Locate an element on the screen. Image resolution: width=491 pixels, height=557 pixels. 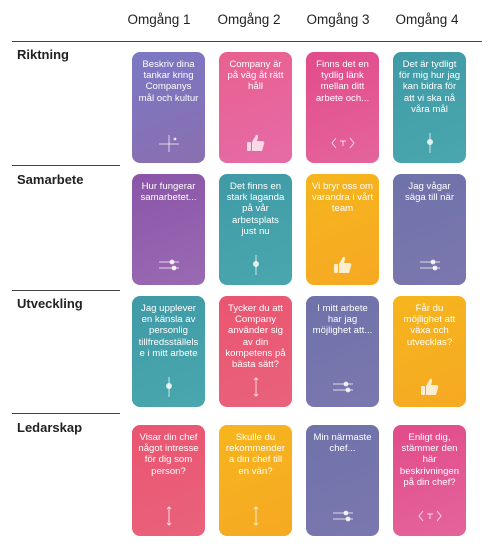
question-text: Jag vågar säga till när is located at coordinates (429, 192).